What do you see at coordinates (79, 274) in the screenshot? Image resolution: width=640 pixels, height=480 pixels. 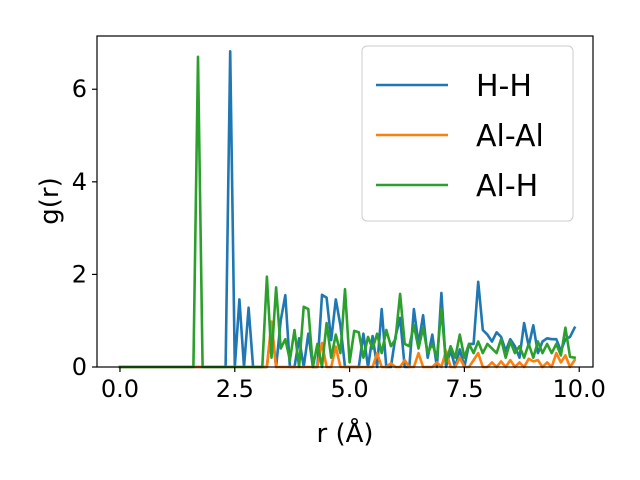 I see `y-tick-label: 2` at bounding box center [79, 274].